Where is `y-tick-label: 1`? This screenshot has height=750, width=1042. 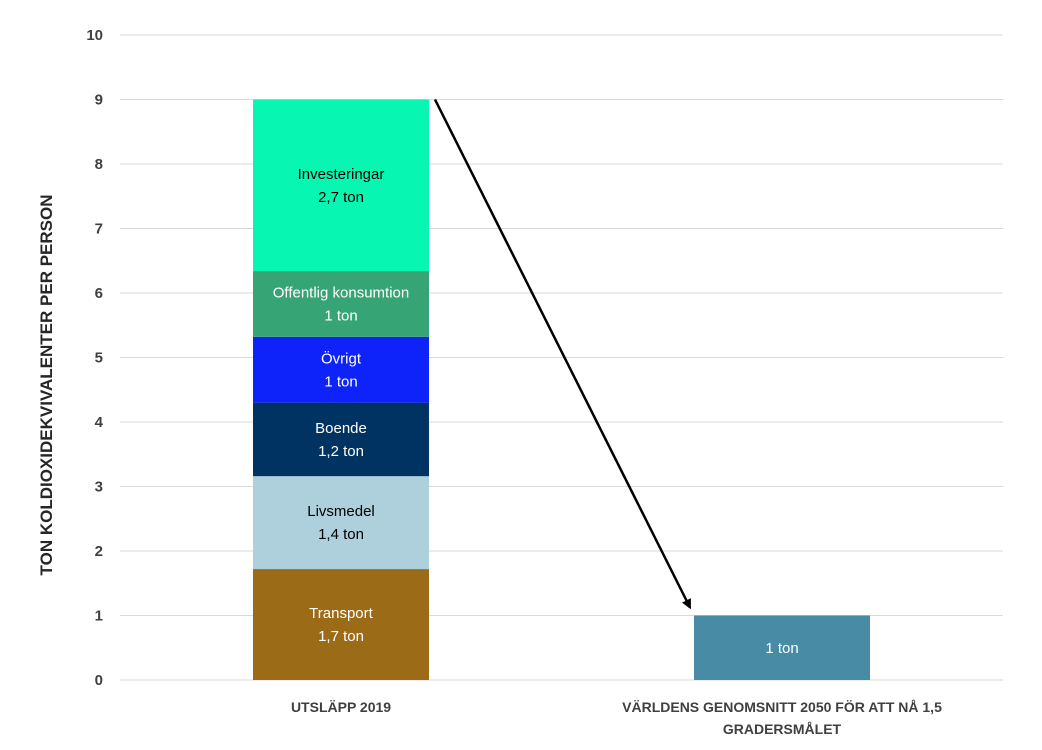
y-tick-label: 1 is located at coordinates (99, 616).